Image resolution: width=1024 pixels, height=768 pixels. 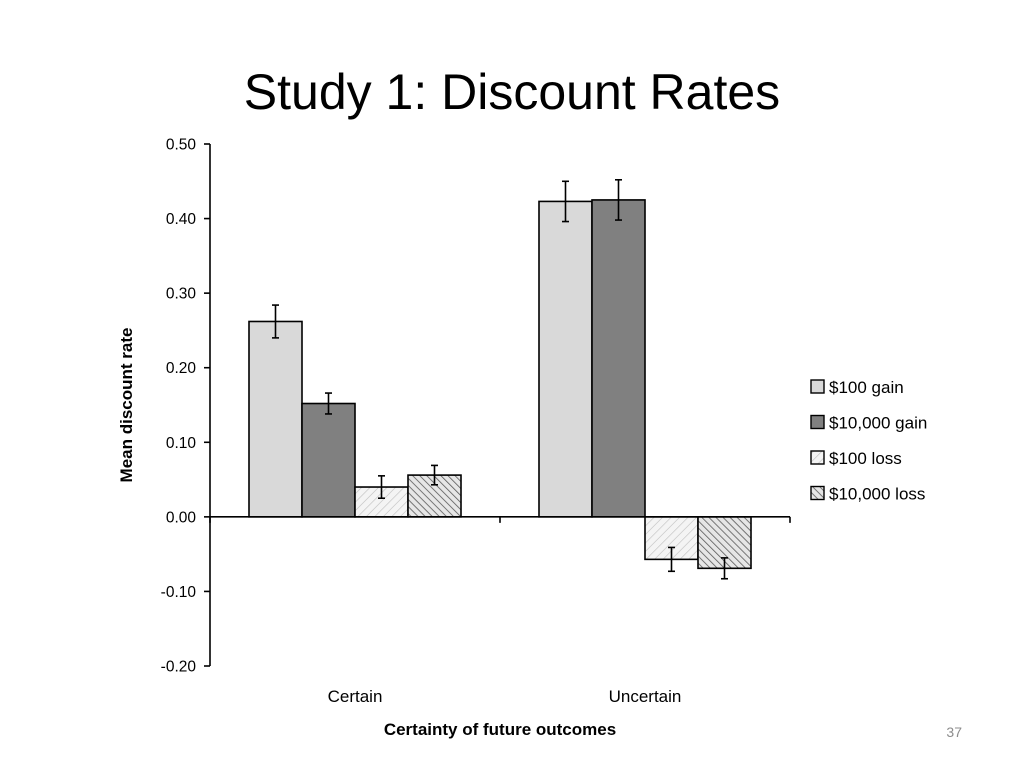 What do you see at coordinates (355, 696) in the screenshot?
I see `x-category-label-0: Certain` at bounding box center [355, 696].